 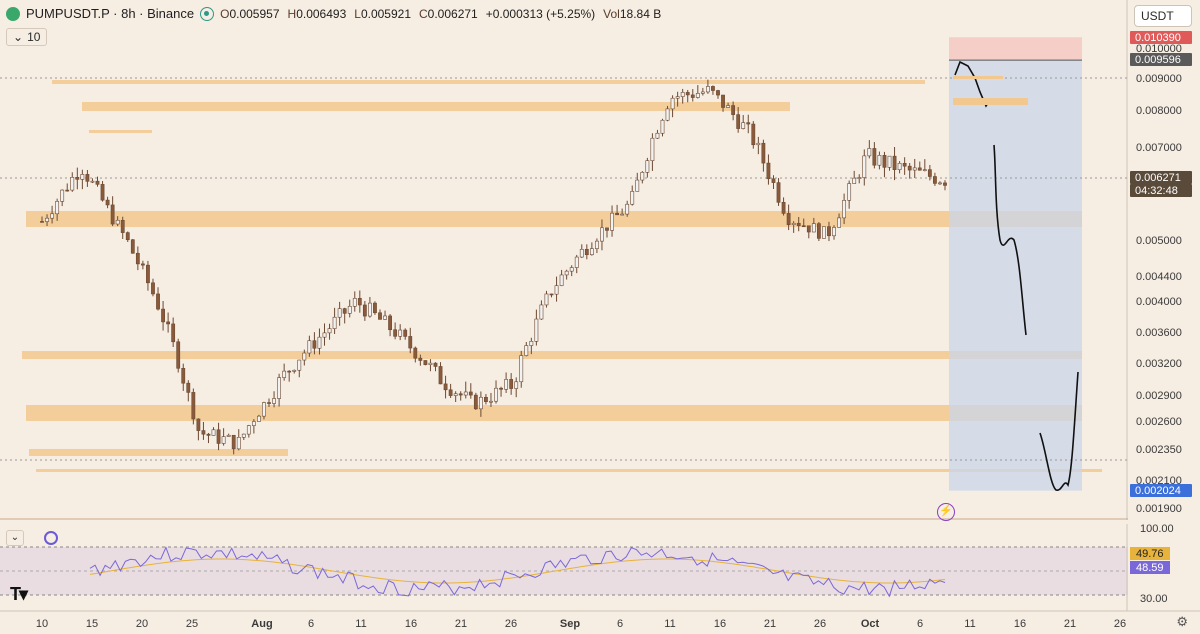 What do you see at coordinates (1163, 16) in the screenshot?
I see `currency-button: USDT` at bounding box center [1163, 16].